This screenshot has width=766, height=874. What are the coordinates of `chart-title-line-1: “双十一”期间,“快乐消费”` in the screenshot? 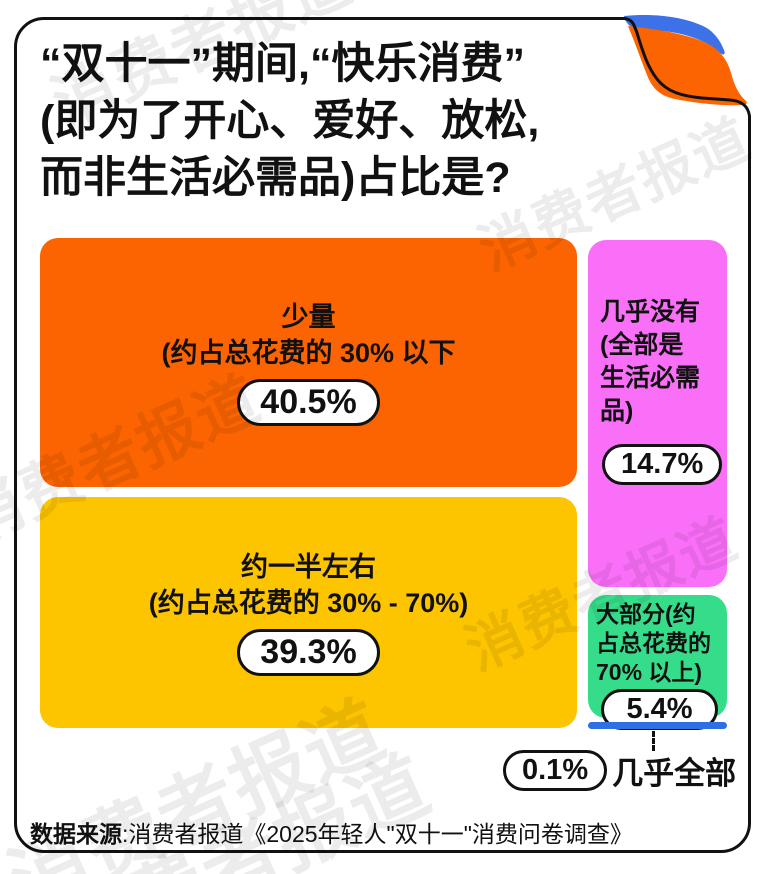 It's located at (282, 64).